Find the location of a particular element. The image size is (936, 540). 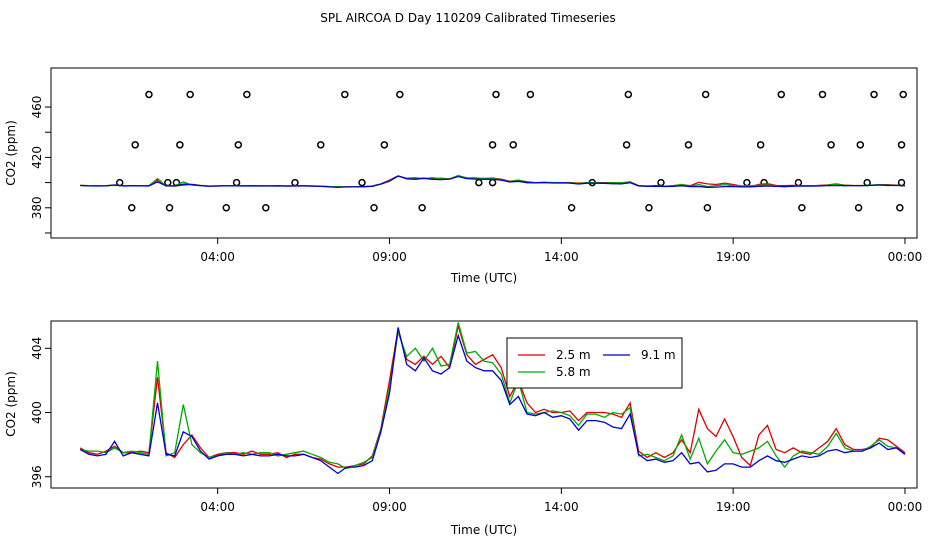

top-series-line-9-1-m is located at coordinates (493, 182).